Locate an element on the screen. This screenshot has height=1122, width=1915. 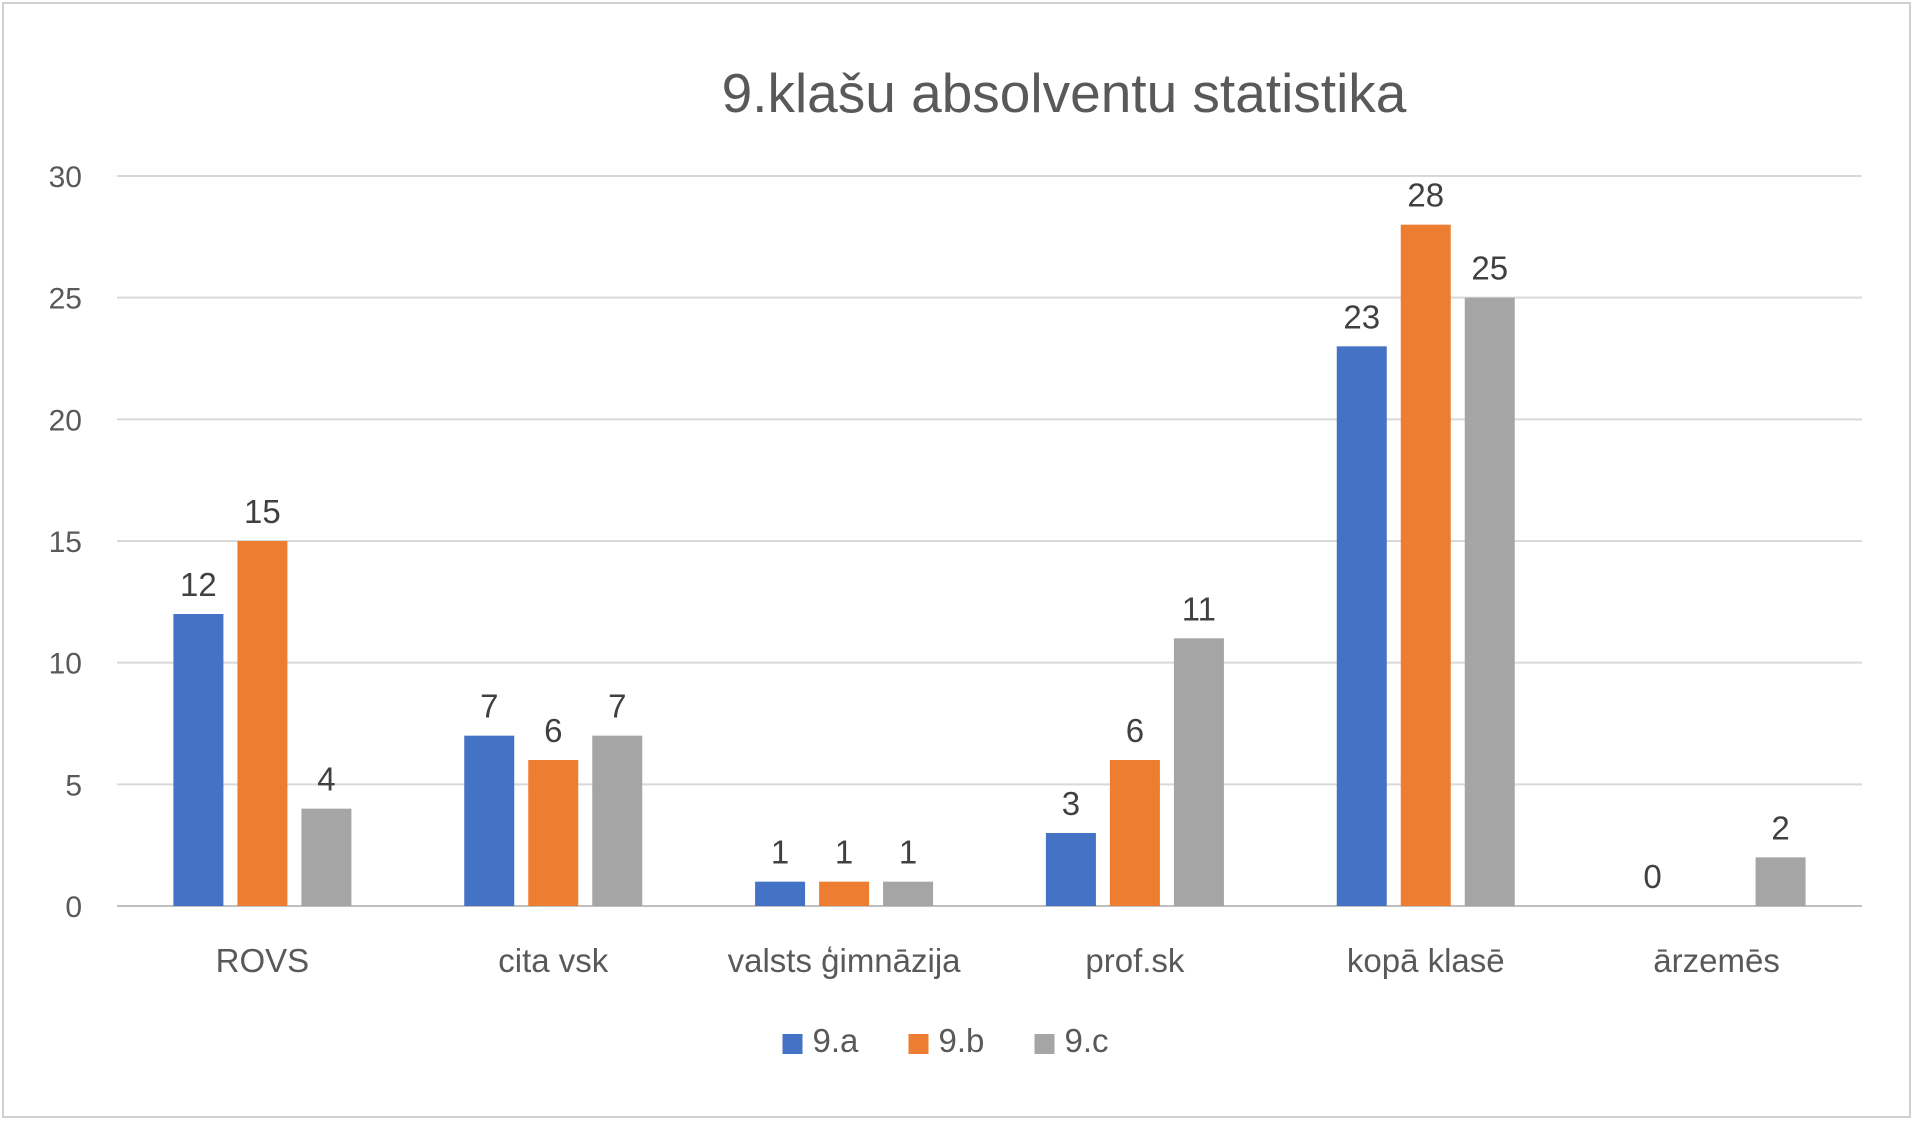
data-label: 15 is located at coordinates (262, 511).